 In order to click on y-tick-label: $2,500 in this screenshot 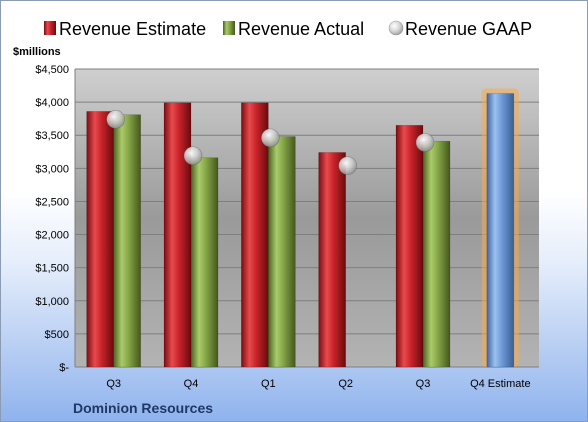, I will do `click(52, 202)`.